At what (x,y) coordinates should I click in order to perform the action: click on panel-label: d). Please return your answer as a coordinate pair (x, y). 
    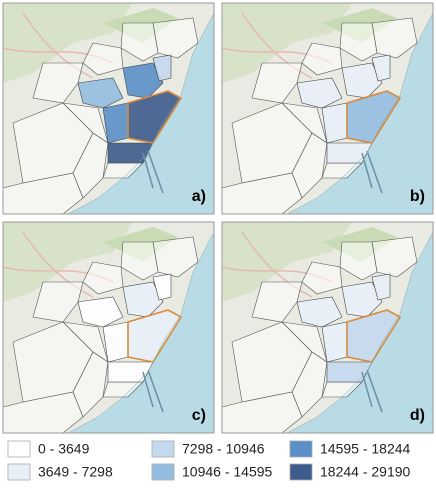
    Looking at the image, I should click on (417, 415).